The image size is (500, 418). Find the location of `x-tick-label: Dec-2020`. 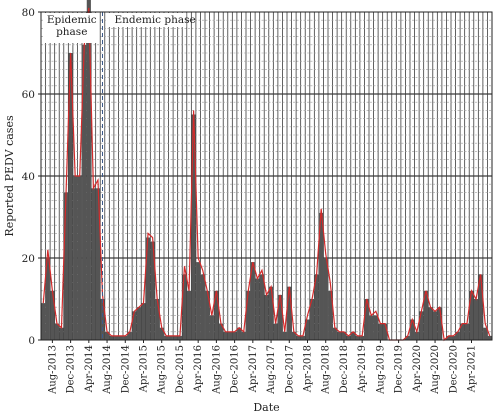

x-tick-label: Dec-2020 is located at coordinates (453, 369).